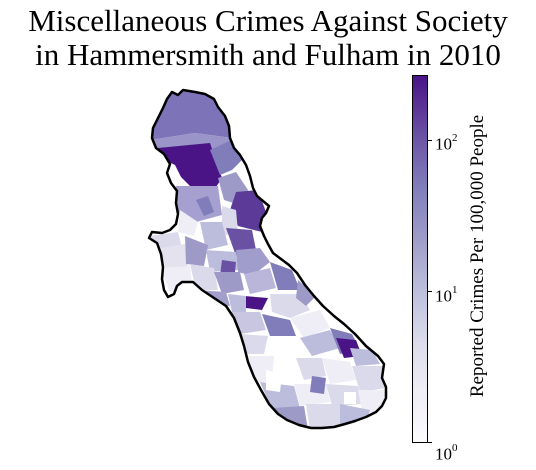 The width and height of the screenshot is (536, 470). I want to click on colorbar-tick-label-100: 10², so click(446, 143).